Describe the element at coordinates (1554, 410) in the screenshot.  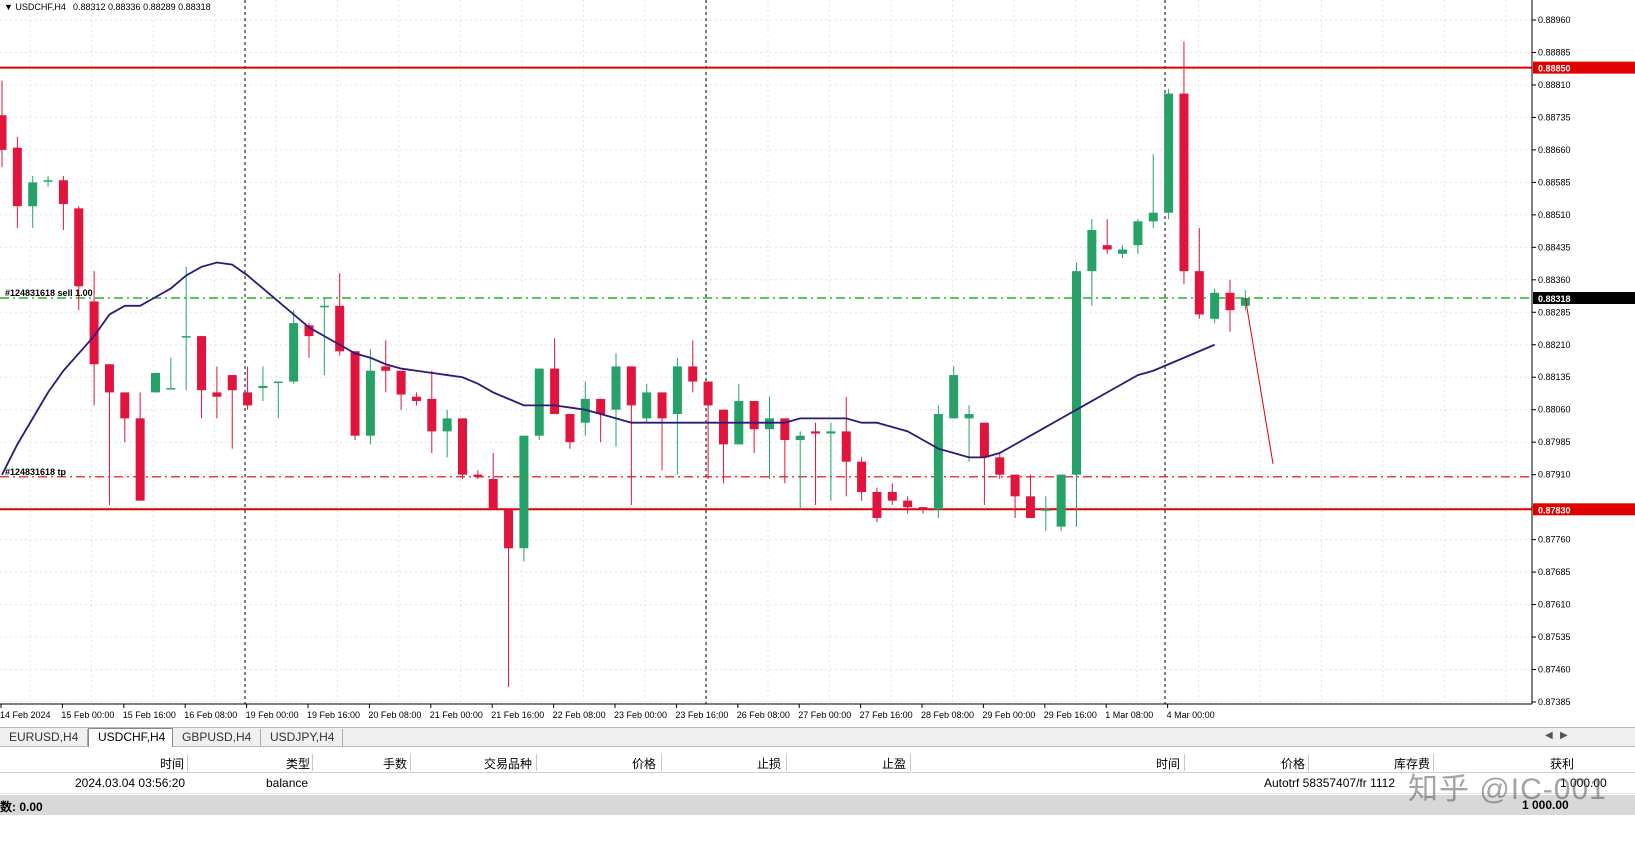
I see `price-tick-label: 0.88060` at that location.